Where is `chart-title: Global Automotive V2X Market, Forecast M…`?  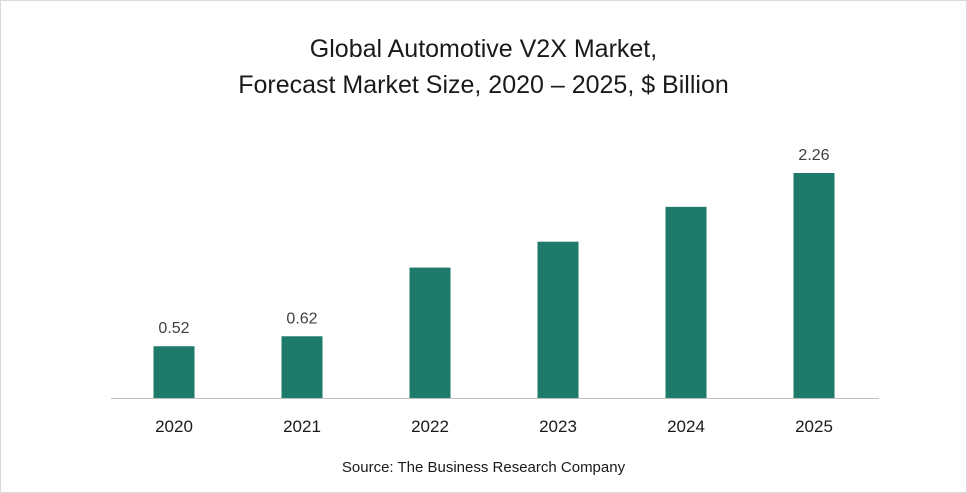
chart-title: Global Automotive V2X Market, Forecast M… is located at coordinates (483, 67).